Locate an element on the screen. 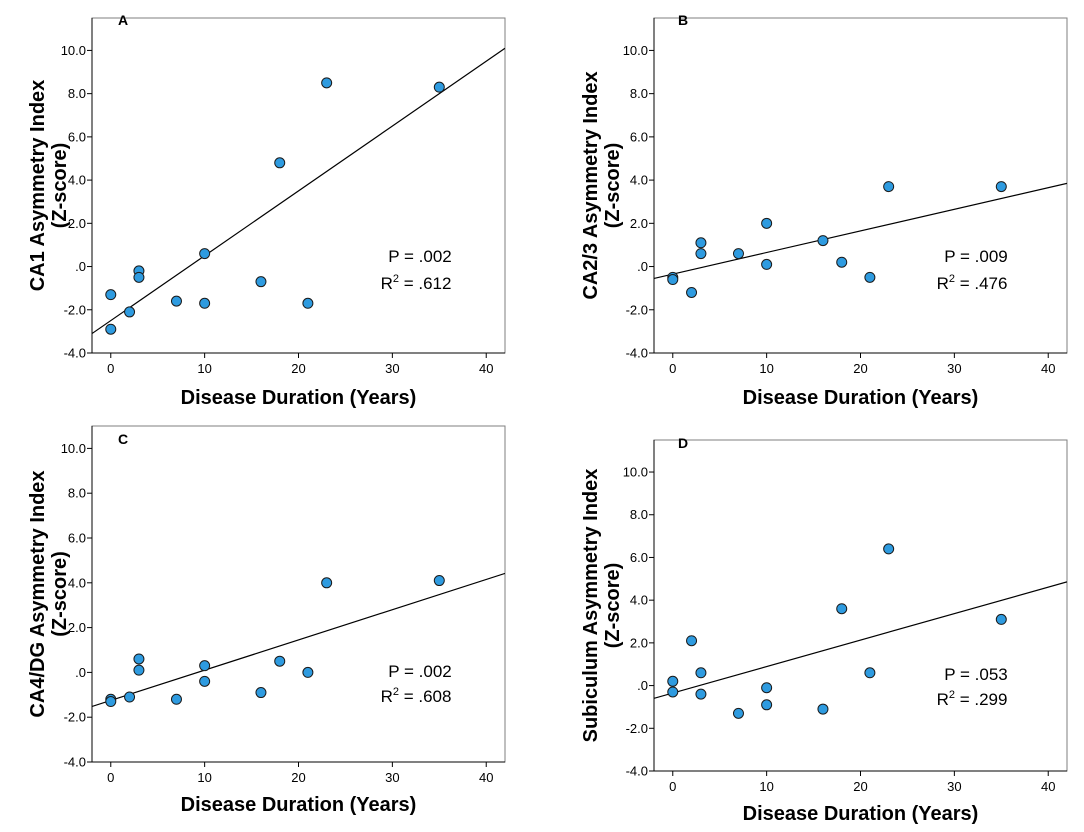 The height and width of the screenshot is (832, 1084). p-value-label: P = .002 is located at coordinates (420, 256).